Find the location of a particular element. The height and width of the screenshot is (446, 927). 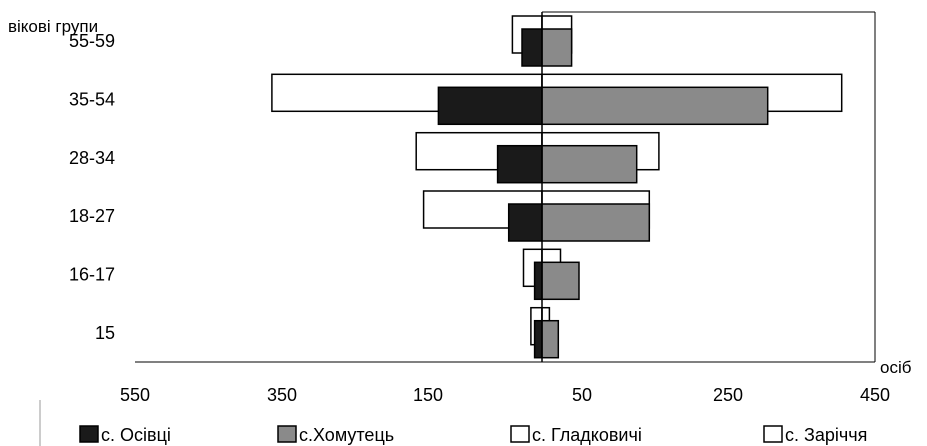

x-tick-labels: 550 350 150 50 250 450 is located at coordinates (505, 395).